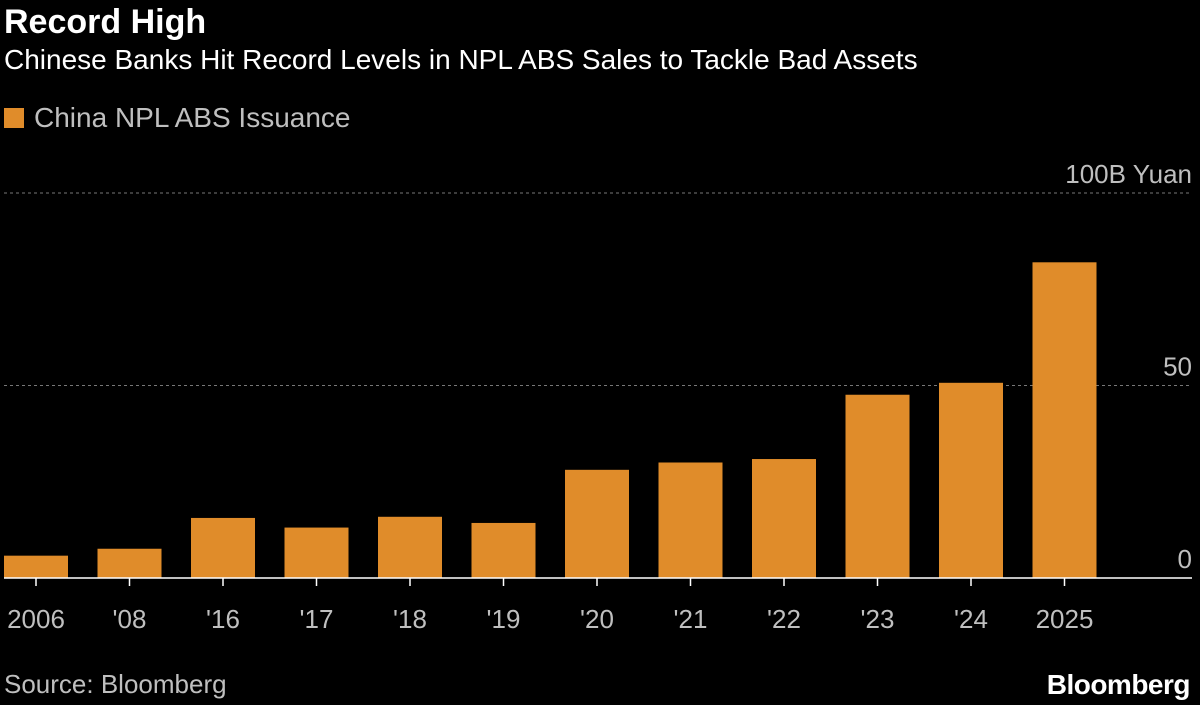 This screenshot has height=705, width=1200. I want to click on x-tick-label: '24, so click(971, 619).